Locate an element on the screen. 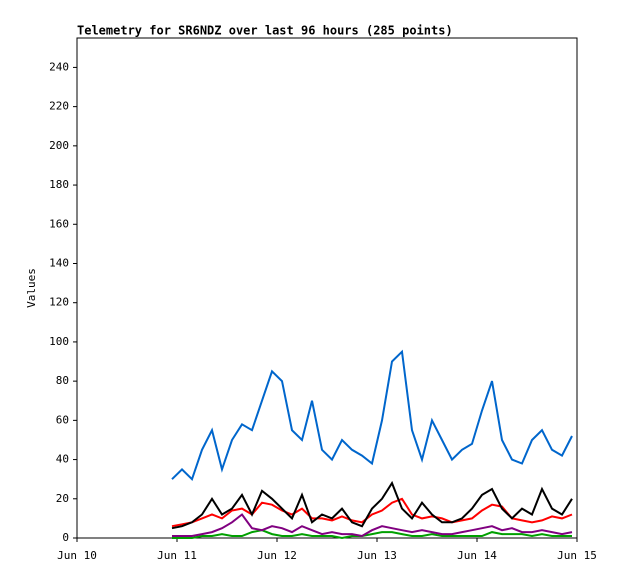  y-tick-label: 180 is located at coordinates (59, 184).